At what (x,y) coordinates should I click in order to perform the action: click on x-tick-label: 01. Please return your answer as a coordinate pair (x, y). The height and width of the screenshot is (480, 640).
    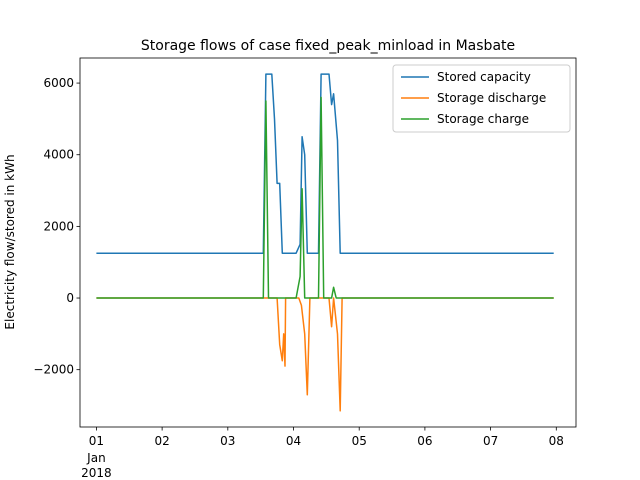
    Looking at the image, I should click on (96, 441).